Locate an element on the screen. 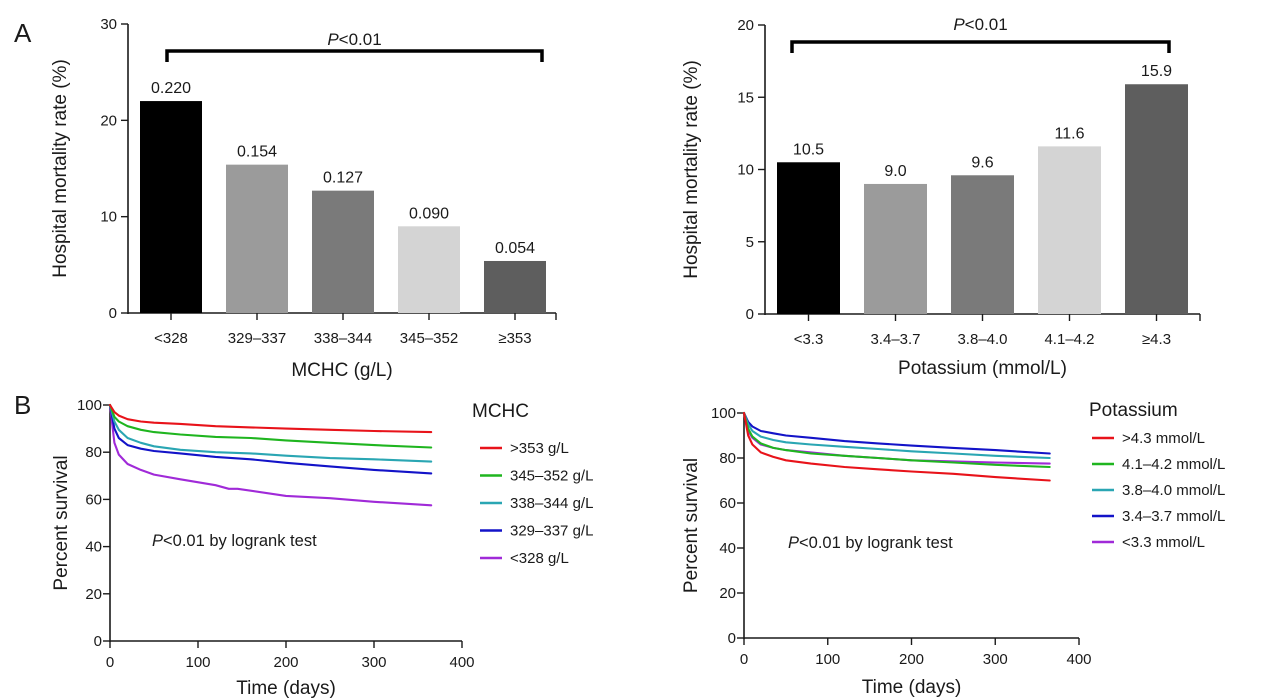 The image size is (1266, 698). panel-letter-b: B is located at coordinates (22, 405).